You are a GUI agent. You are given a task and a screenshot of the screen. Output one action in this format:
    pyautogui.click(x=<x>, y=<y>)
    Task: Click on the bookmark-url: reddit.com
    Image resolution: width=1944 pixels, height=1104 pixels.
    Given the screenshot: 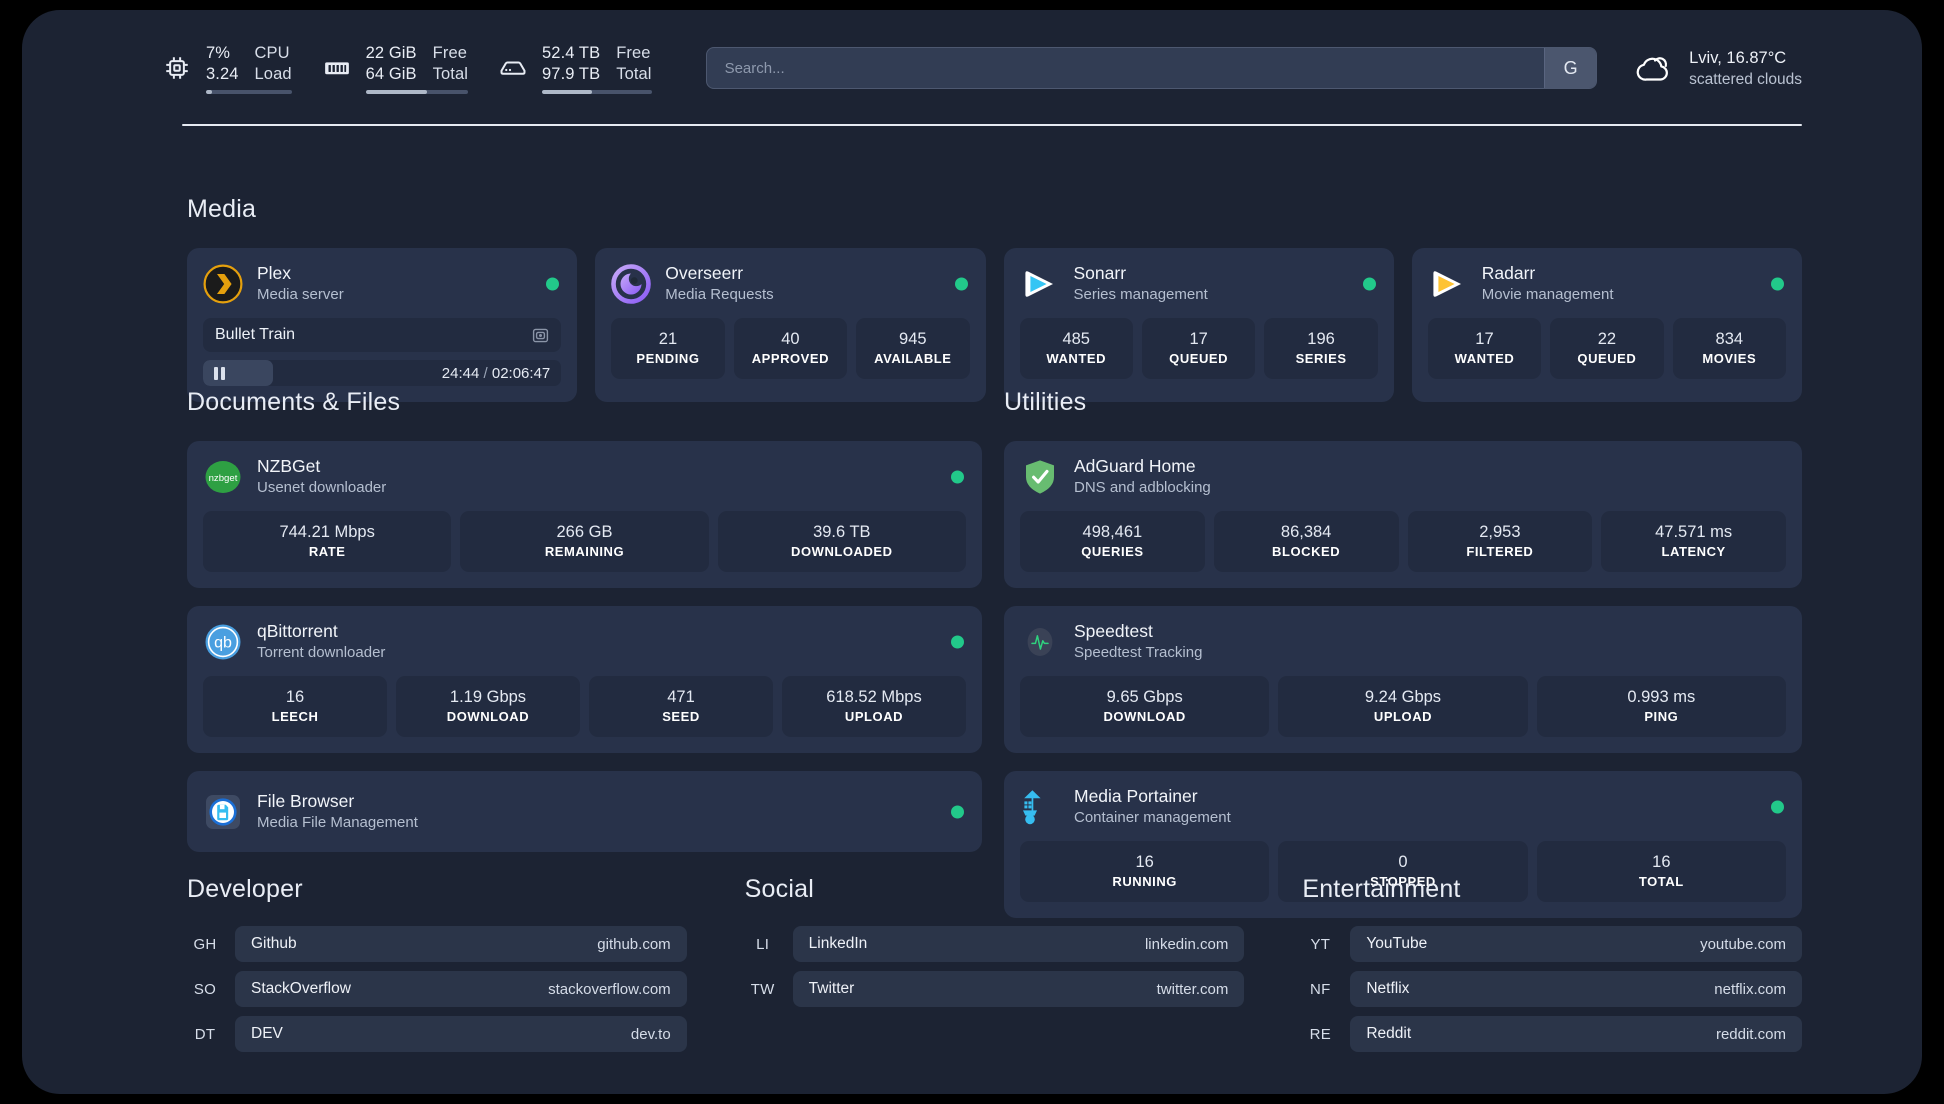 What is the action you would take?
    pyautogui.click(x=1750, y=1034)
    